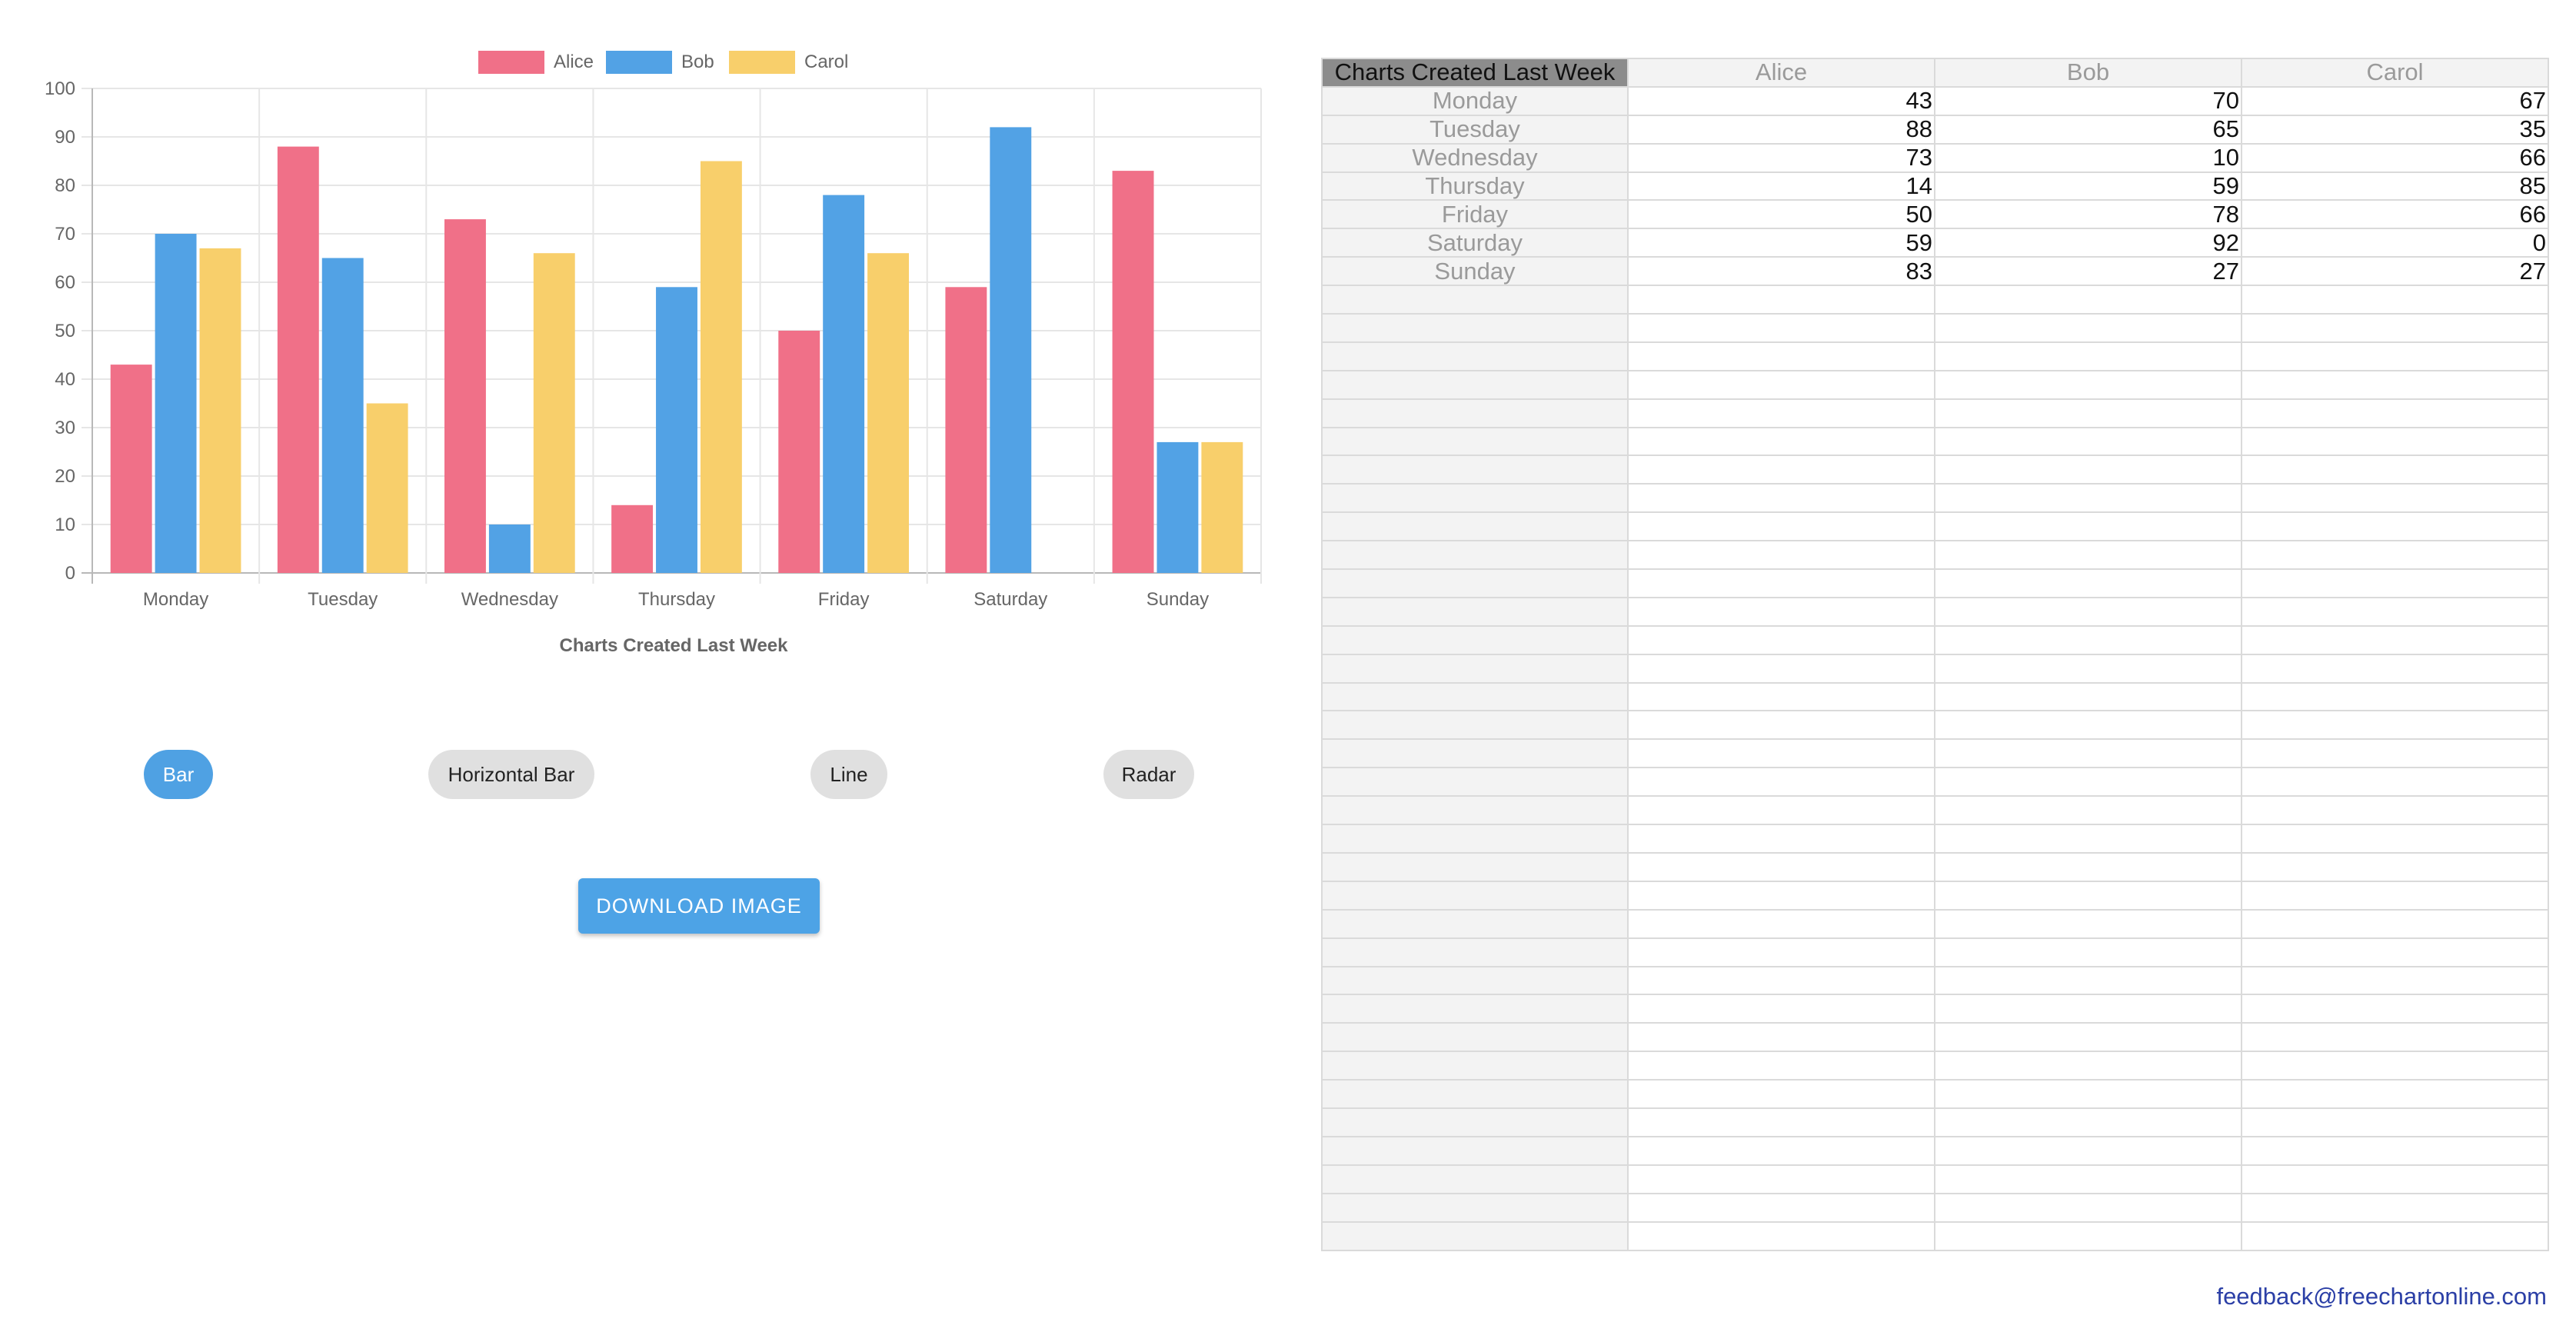 The width and height of the screenshot is (2576, 1332). Describe the element at coordinates (536, 62) in the screenshot. I see `legend-item-alice: Alice` at that location.